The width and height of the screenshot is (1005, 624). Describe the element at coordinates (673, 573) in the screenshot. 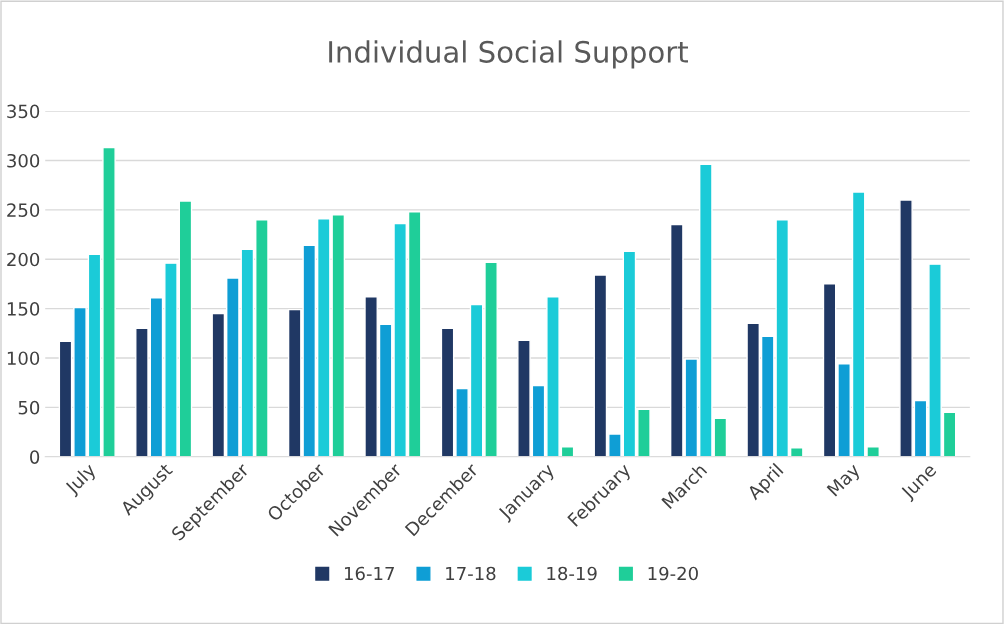

I see `legend-label: 19-20` at that location.